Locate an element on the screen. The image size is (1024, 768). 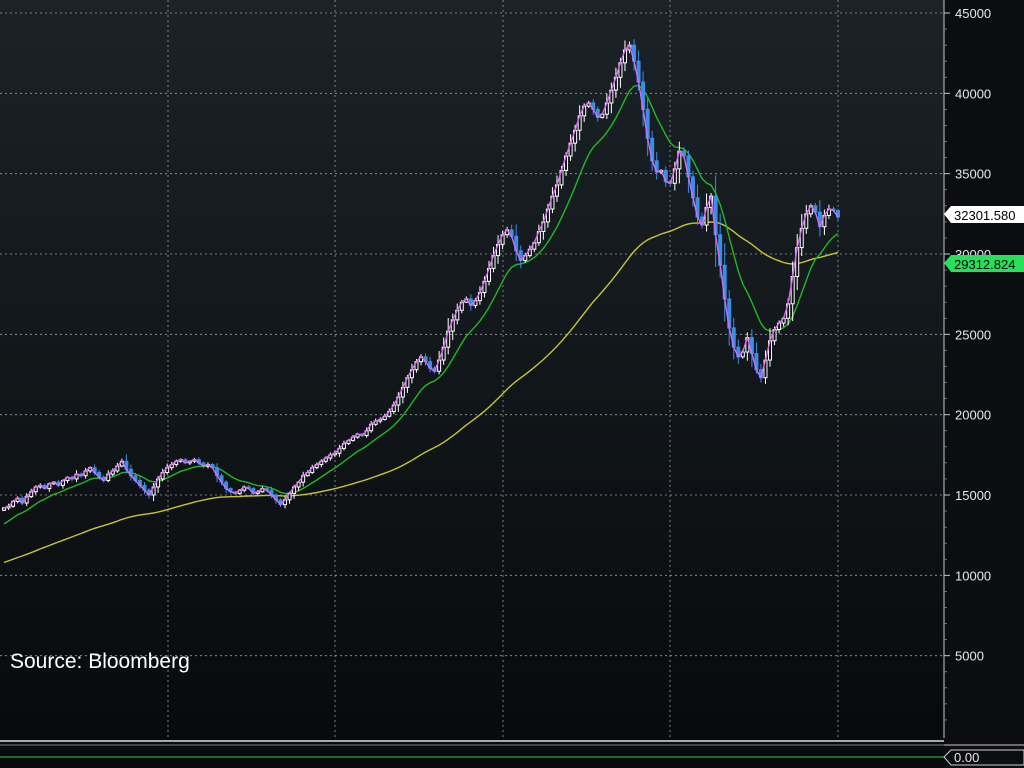
axis-background is located at coordinates (984, 384).